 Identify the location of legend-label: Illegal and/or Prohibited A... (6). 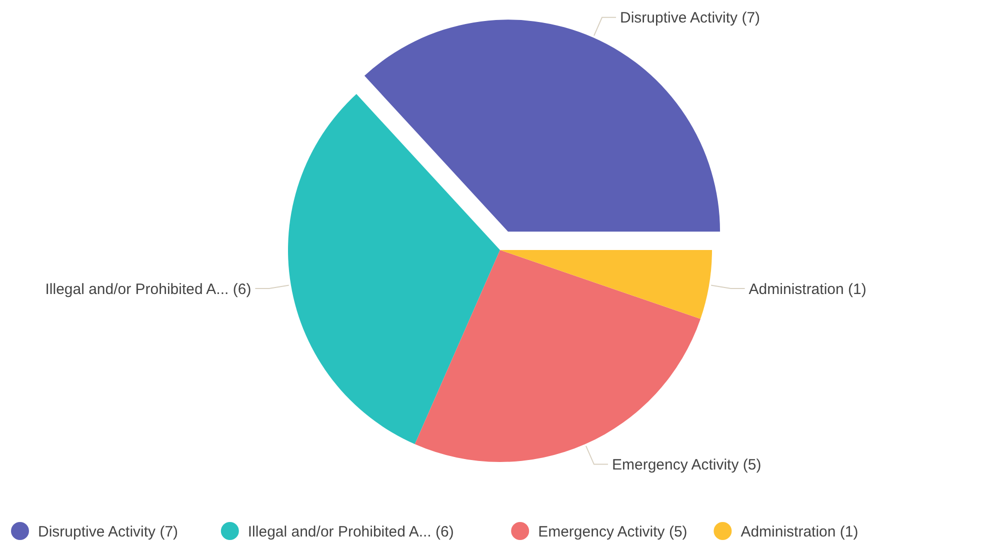
(351, 531).